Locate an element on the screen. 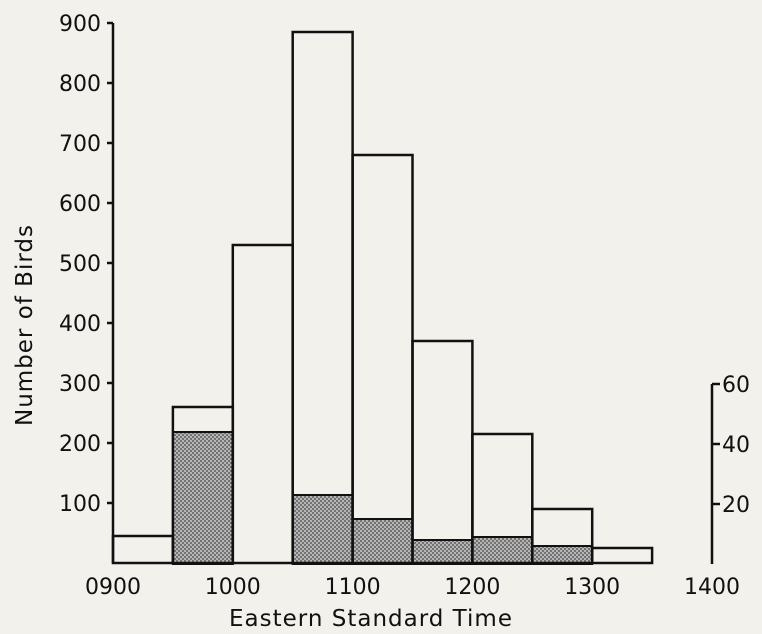 Image resolution: width=762 pixels, height=634 pixels. x-tick-label-1400: 1400 is located at coordinates (712, 587).